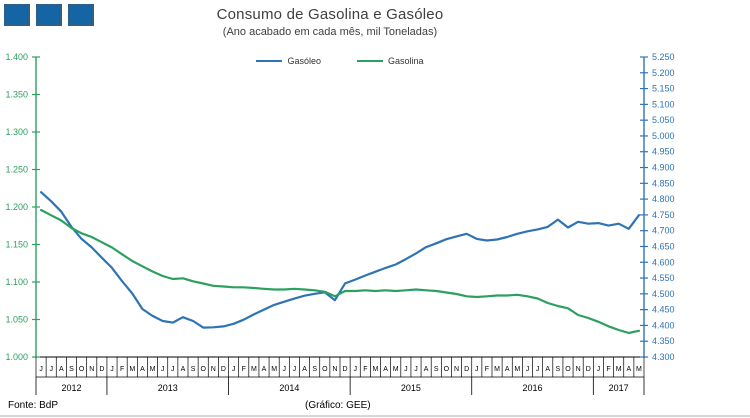  Describe the element at coordinates (533, 388) in the screenshot. I see `year-label: 2016` at that location.